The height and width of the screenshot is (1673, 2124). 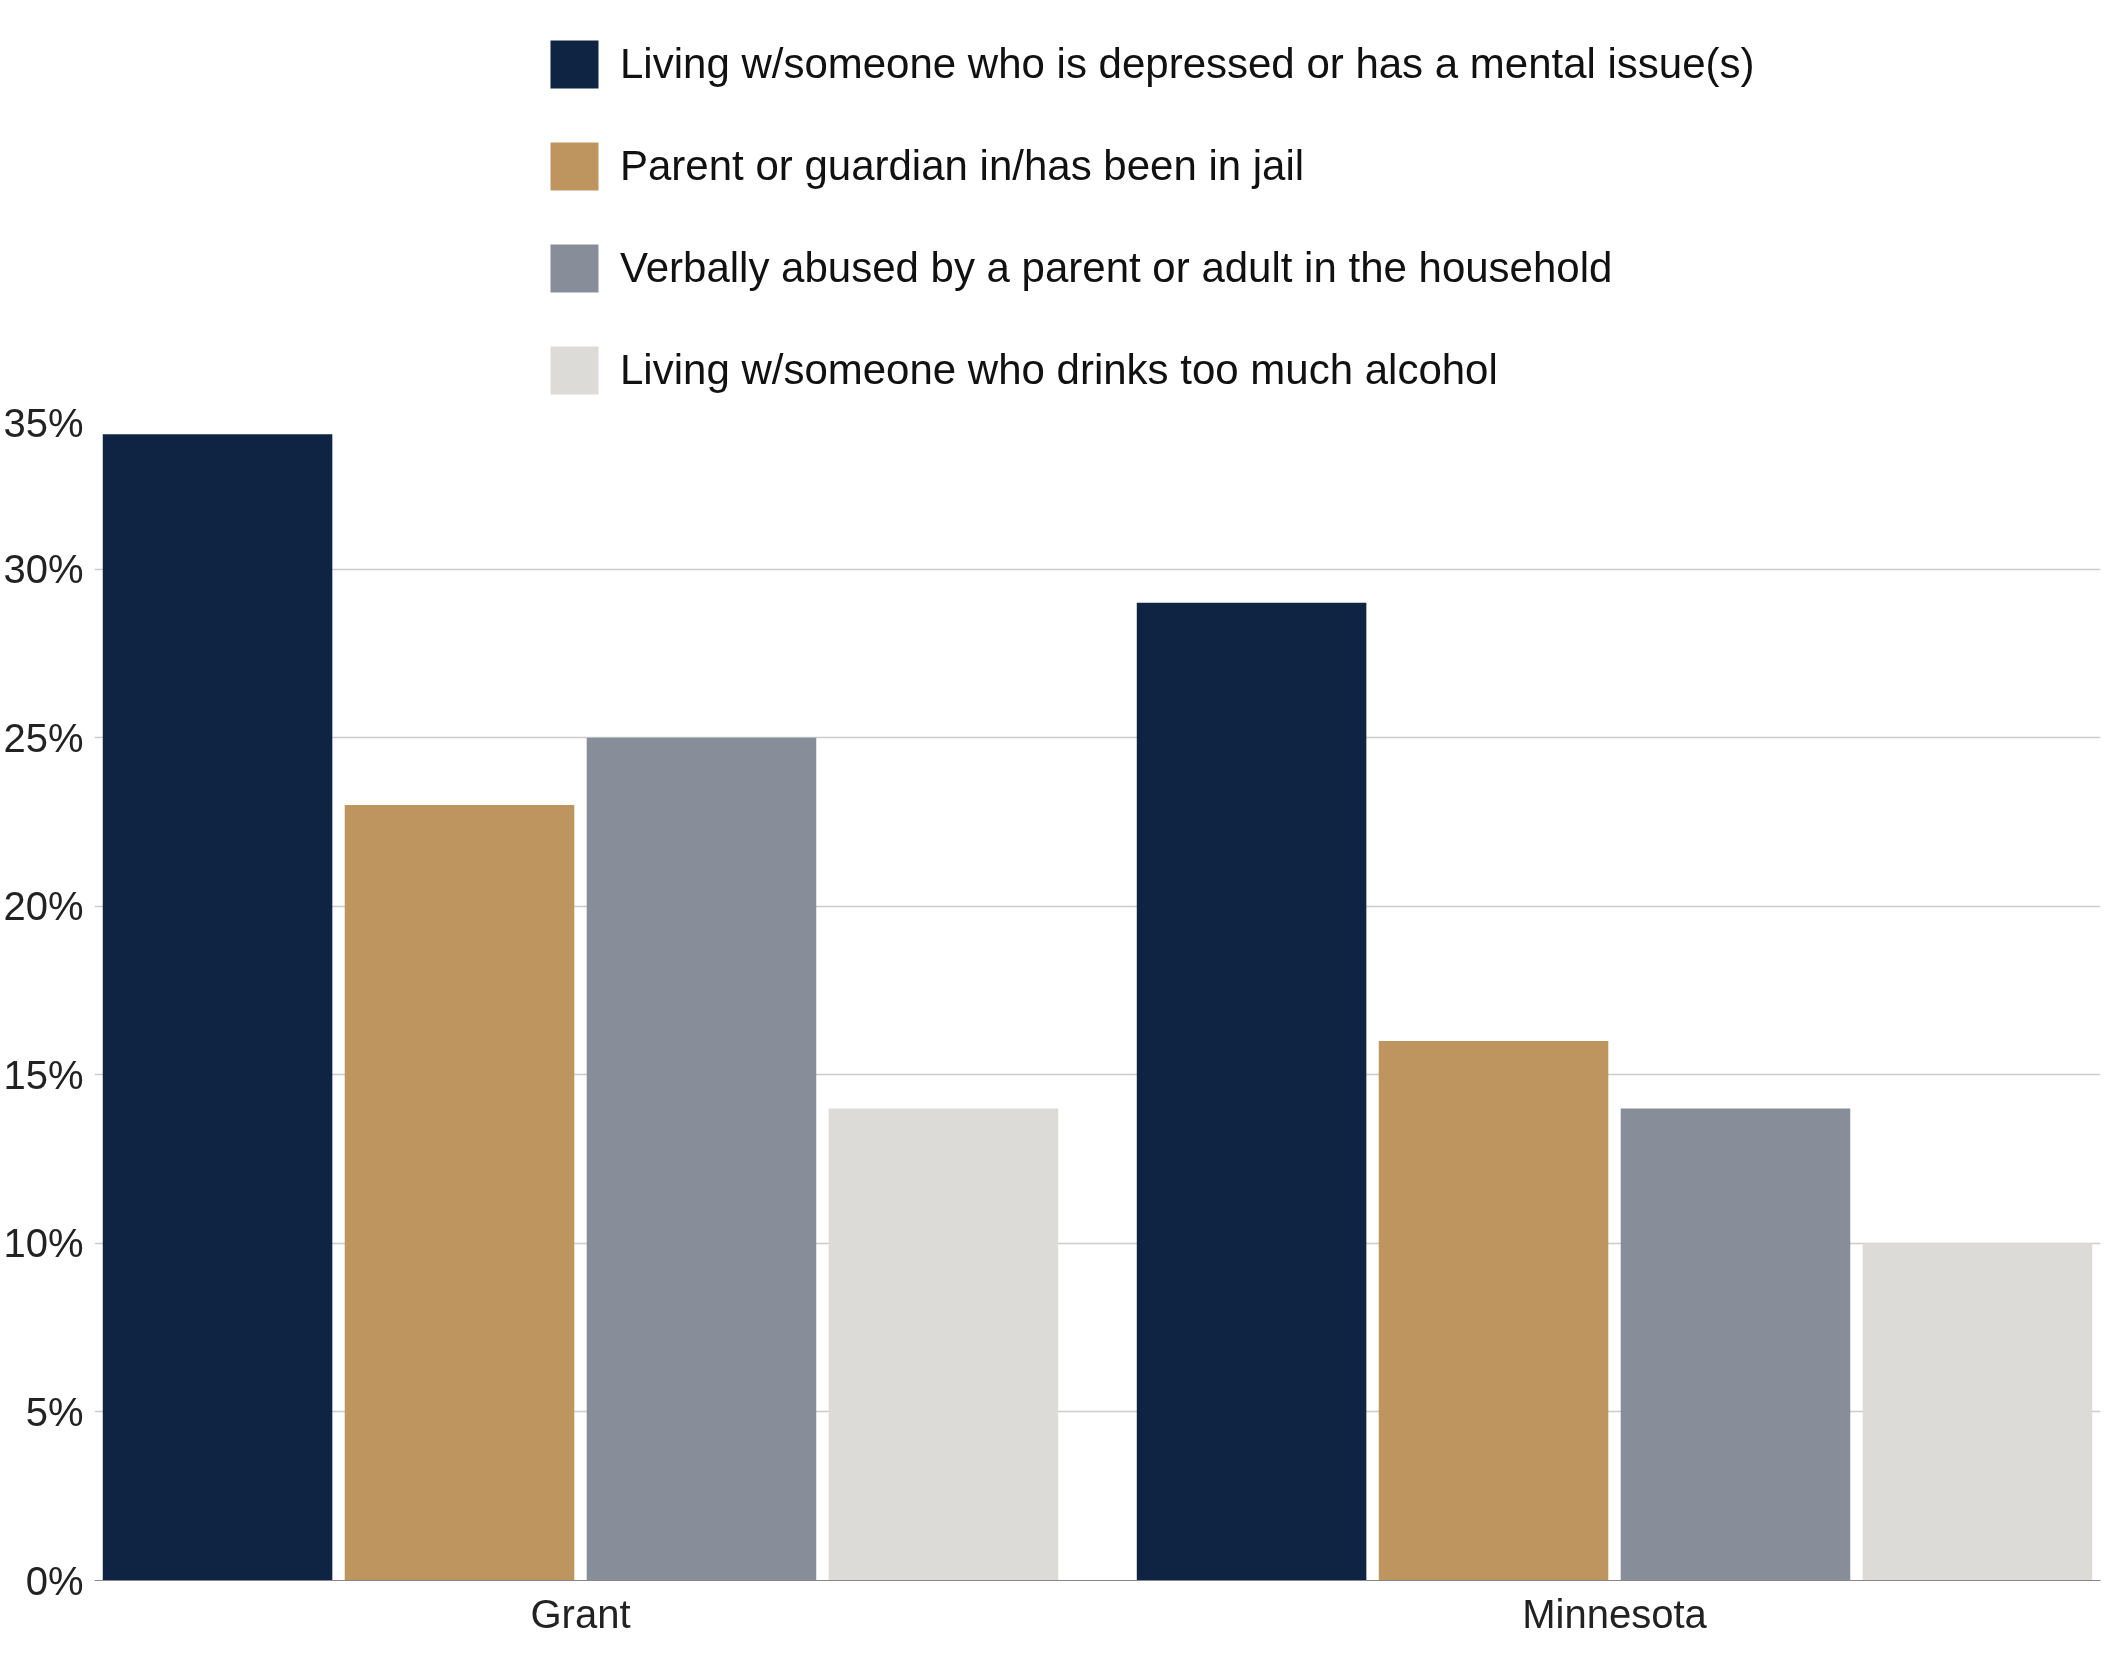 I want to click on y-tick-label: 5%, so click(x=54, y=1411).